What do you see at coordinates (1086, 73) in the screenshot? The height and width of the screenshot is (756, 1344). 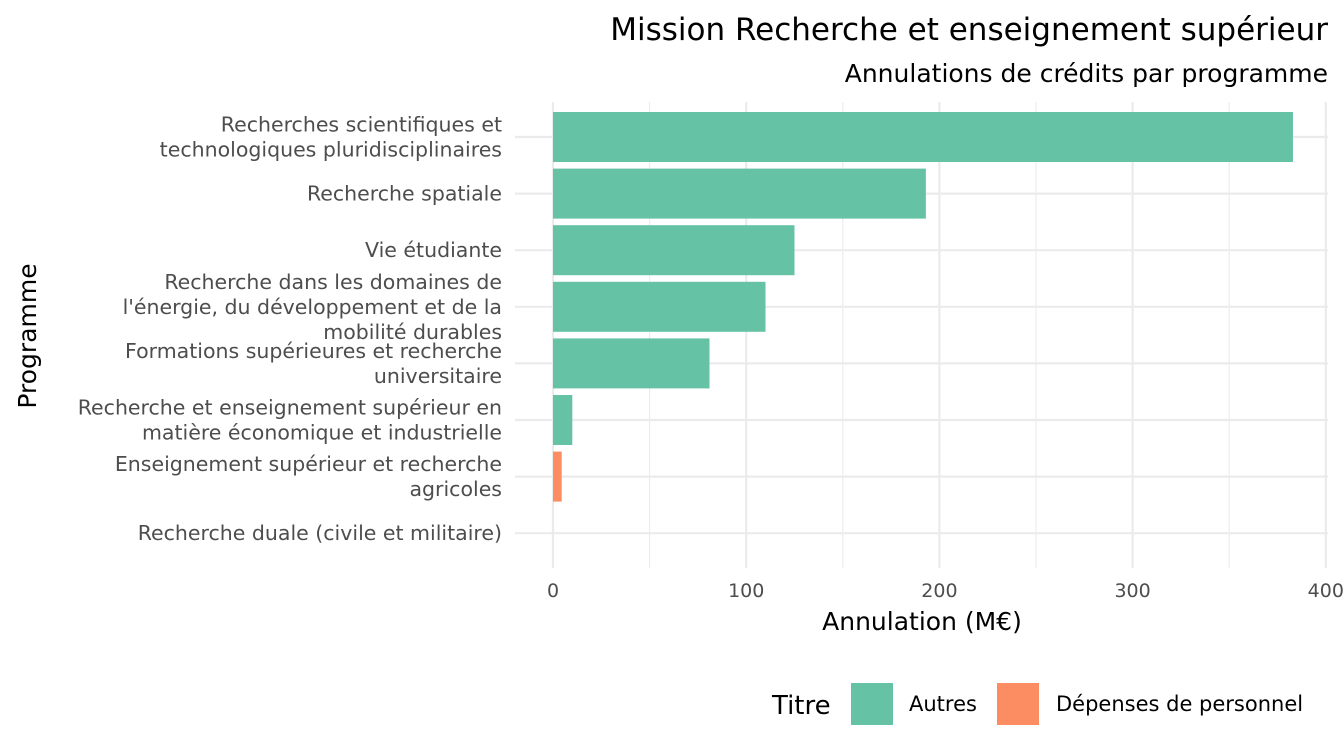 I see `chart-subtitle: Annulations de crédits par programme` at bounding box center [1086, 73].